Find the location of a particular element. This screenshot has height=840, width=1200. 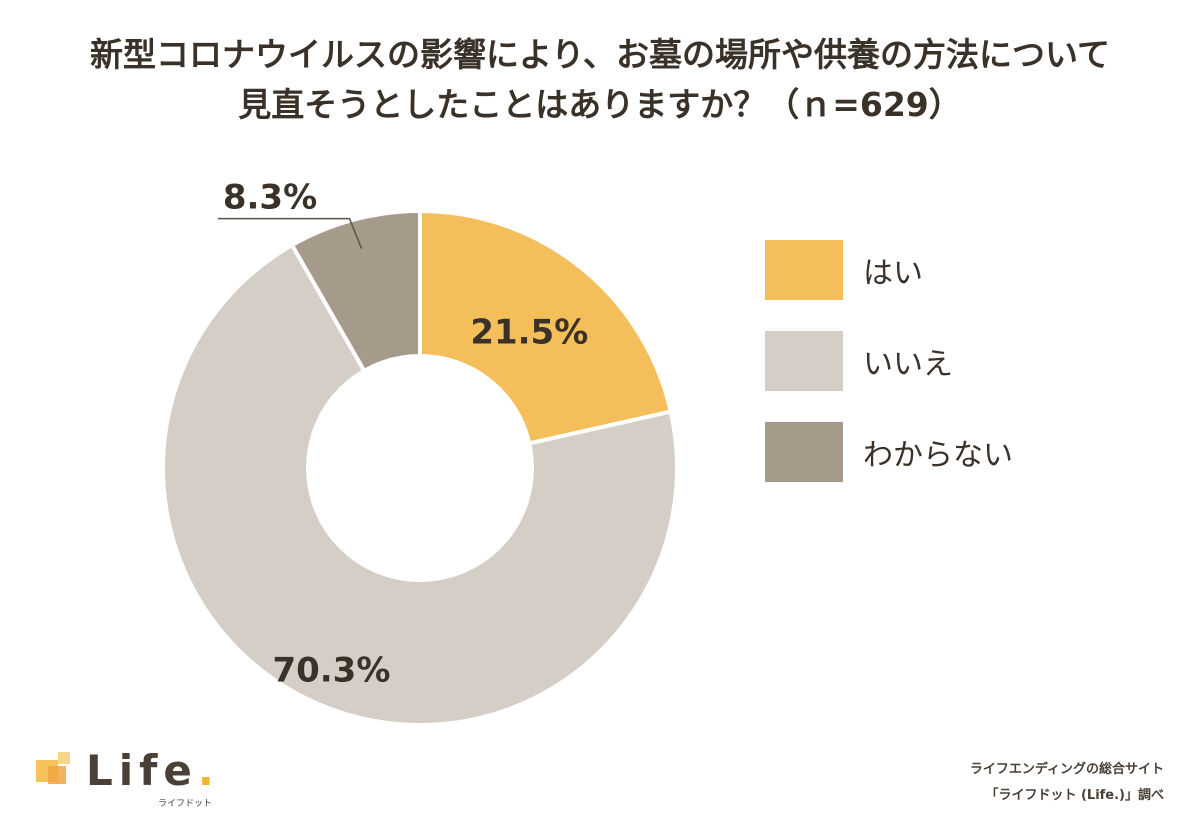

logo-subtitle: ライフドット is located at coordinates (185, 804).